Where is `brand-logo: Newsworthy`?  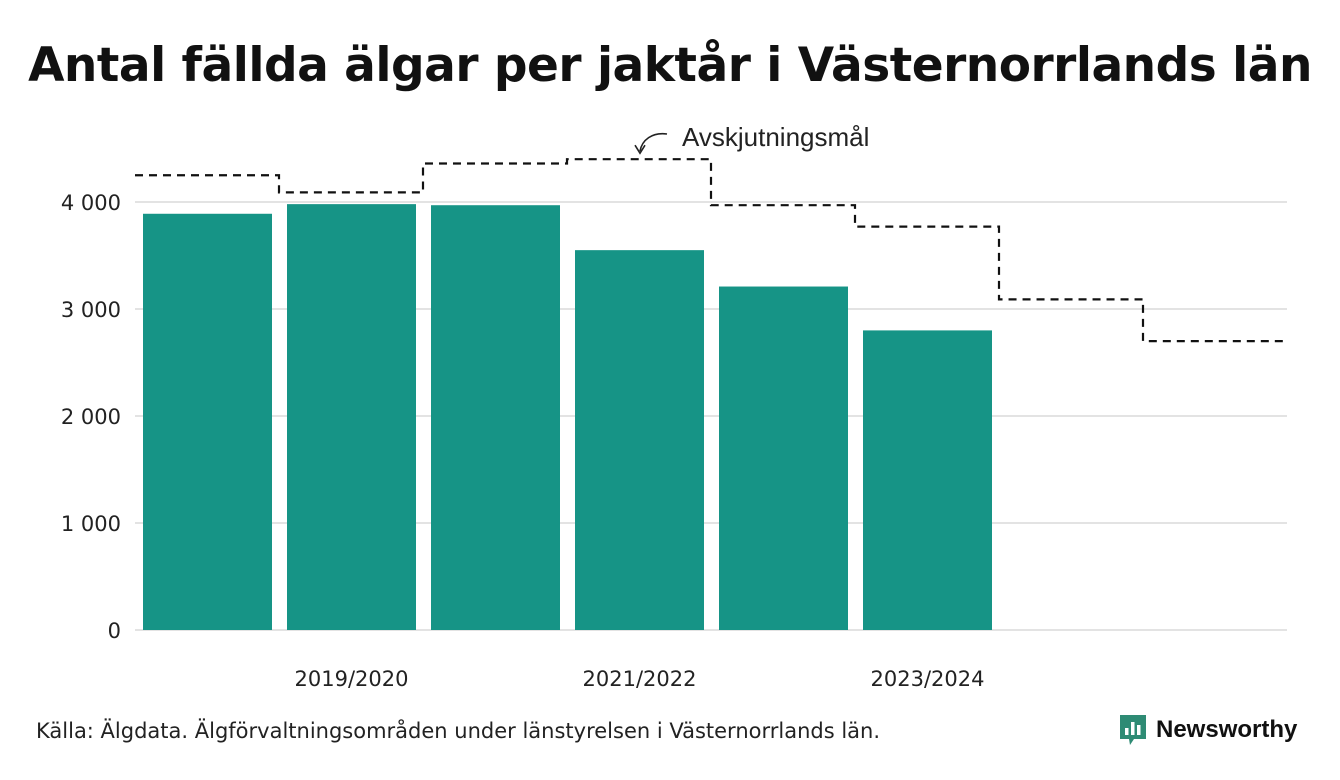 brand-logo: Newsworthy is located at coordinates (1207, 730).